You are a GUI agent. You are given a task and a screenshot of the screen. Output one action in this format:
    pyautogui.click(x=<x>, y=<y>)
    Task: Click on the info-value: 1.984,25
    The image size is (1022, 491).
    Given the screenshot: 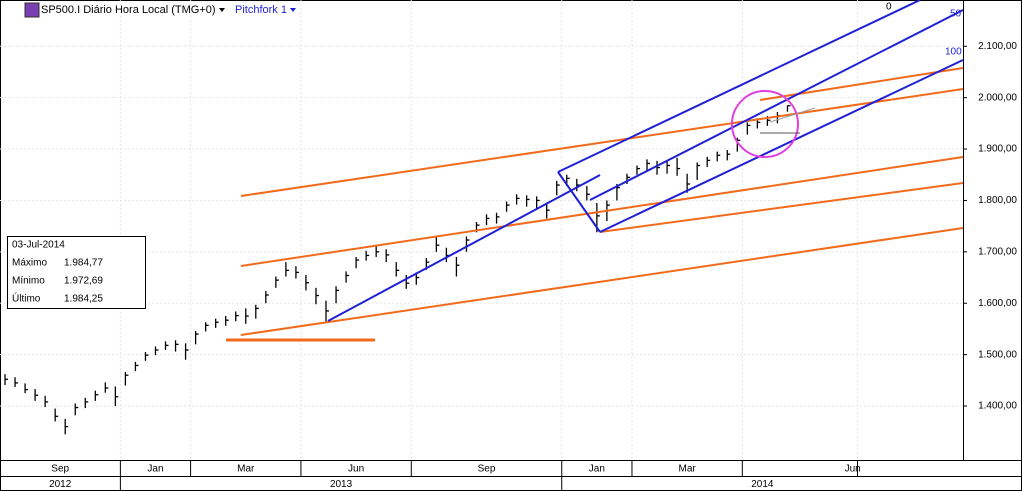 What is the action you would take?
    pyautogui.click(x=83, y=299)
    